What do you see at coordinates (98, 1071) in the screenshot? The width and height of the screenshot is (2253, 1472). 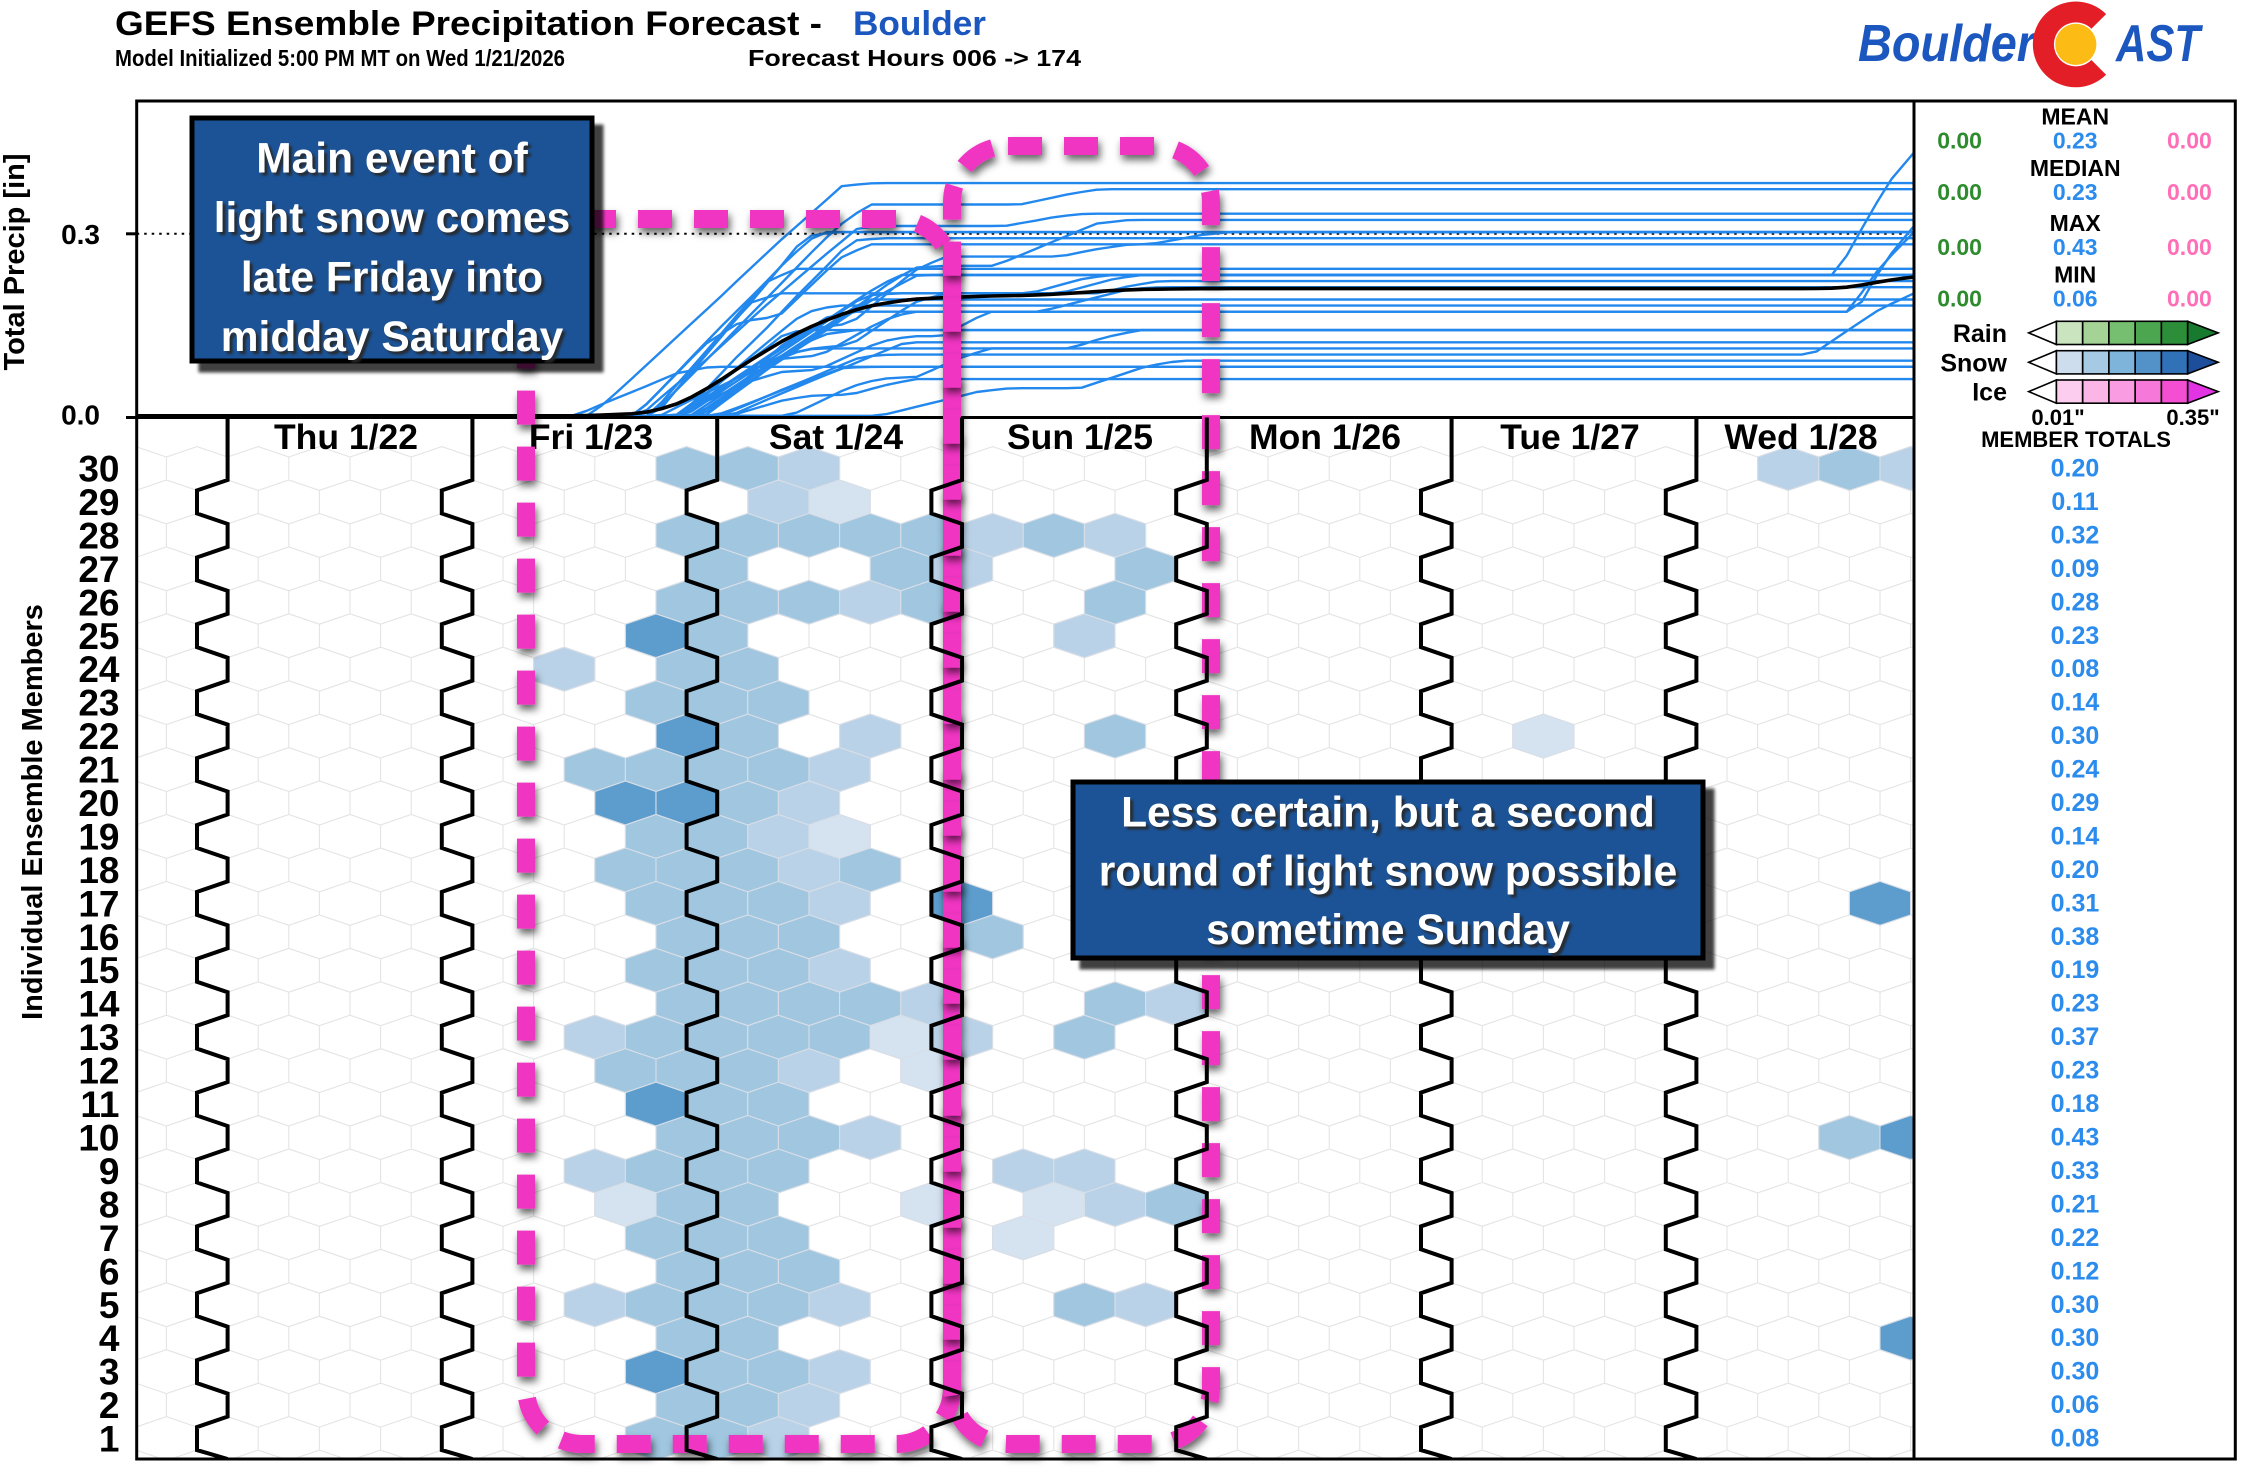 I see `svg-text: 12` at bounding box center [98, 1071].